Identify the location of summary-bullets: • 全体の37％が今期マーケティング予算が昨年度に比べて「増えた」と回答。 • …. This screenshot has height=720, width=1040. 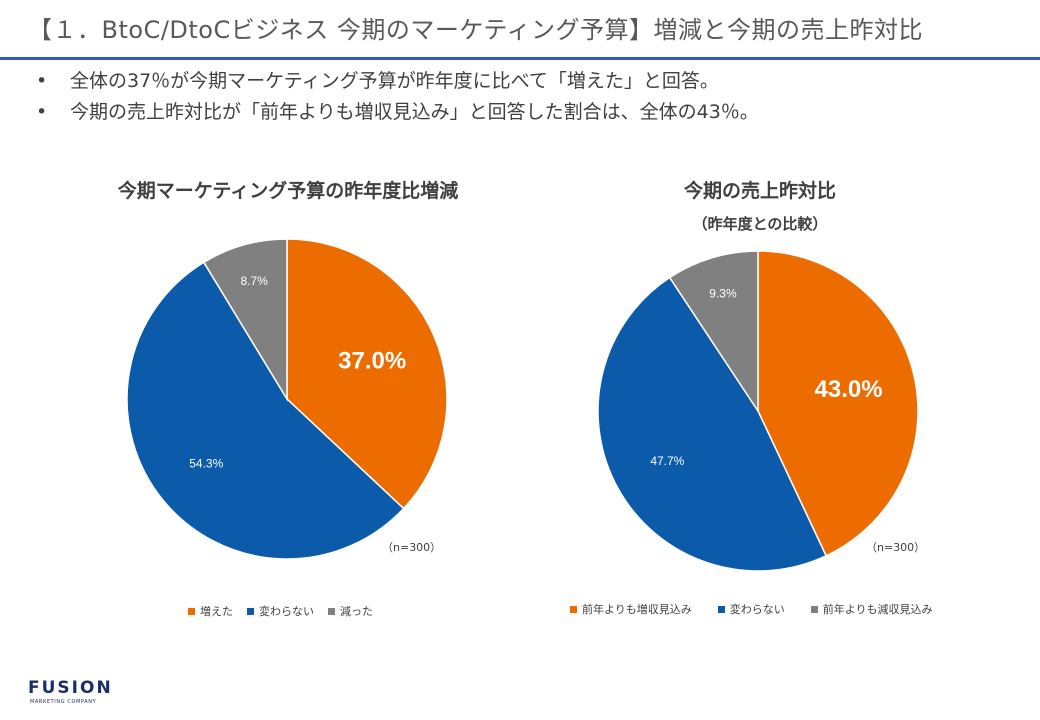
(397, 97).